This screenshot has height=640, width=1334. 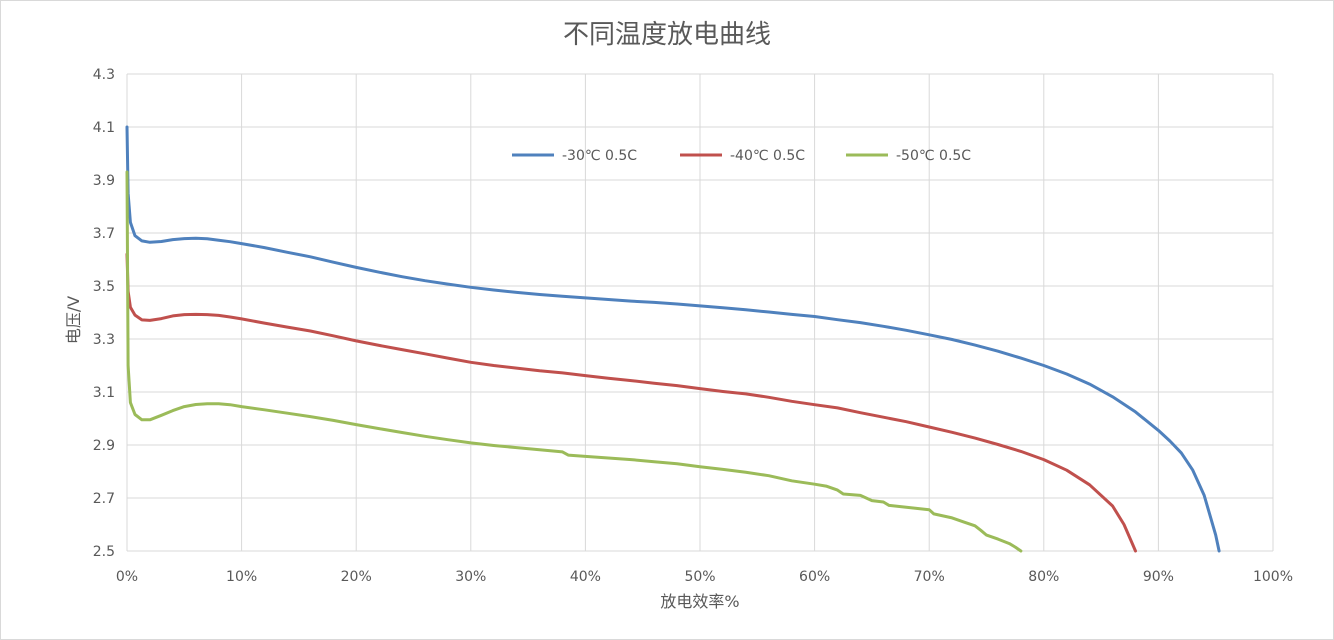 What do you see at coordinates (241, 577) in the screenshot?
I see `x-tick-label: 10%` at bounding box center [241, 577].